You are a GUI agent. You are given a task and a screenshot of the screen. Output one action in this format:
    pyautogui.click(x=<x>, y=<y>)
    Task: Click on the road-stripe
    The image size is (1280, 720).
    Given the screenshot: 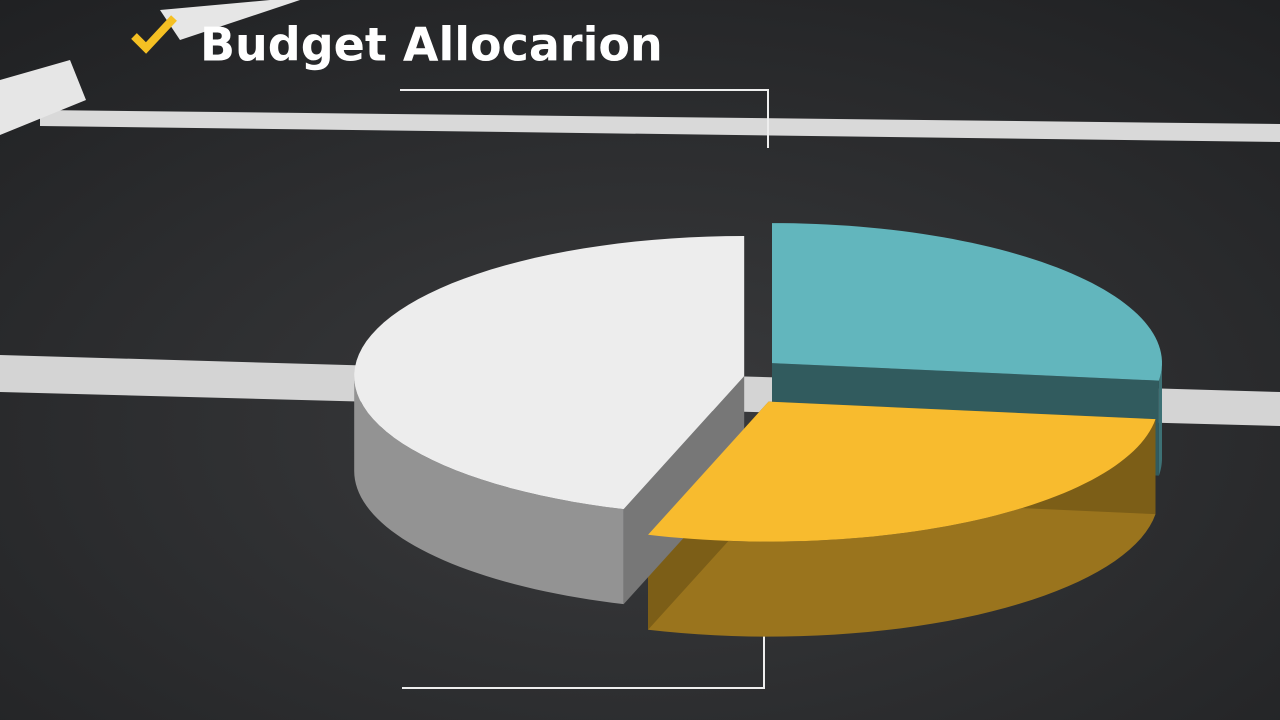 What is the action you would take?
    pyautogui.click(x=660, y=126)
    